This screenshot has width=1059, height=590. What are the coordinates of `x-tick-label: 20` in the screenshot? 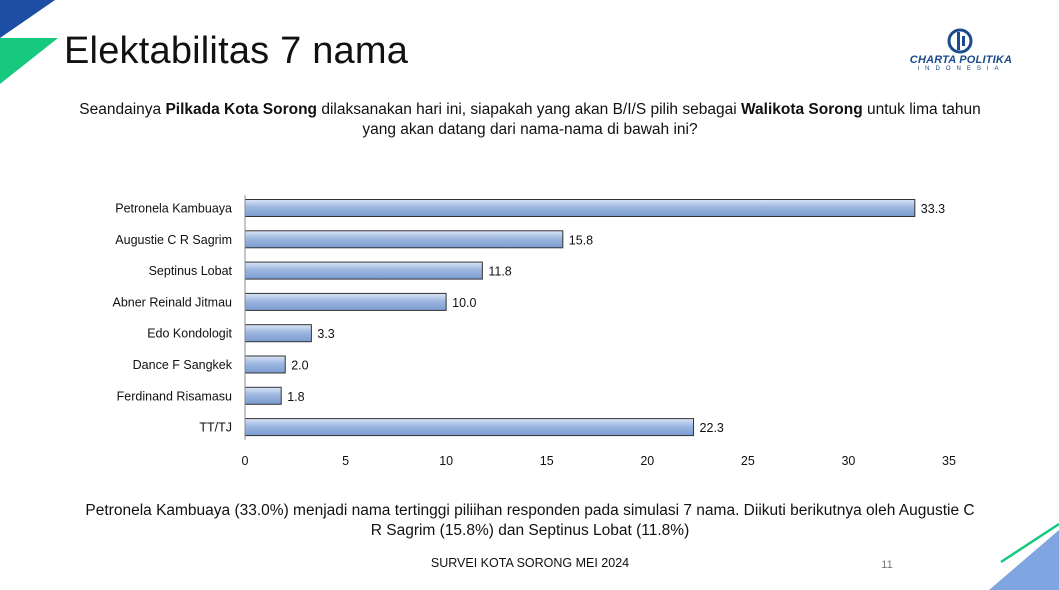 It's located at (647, 461).